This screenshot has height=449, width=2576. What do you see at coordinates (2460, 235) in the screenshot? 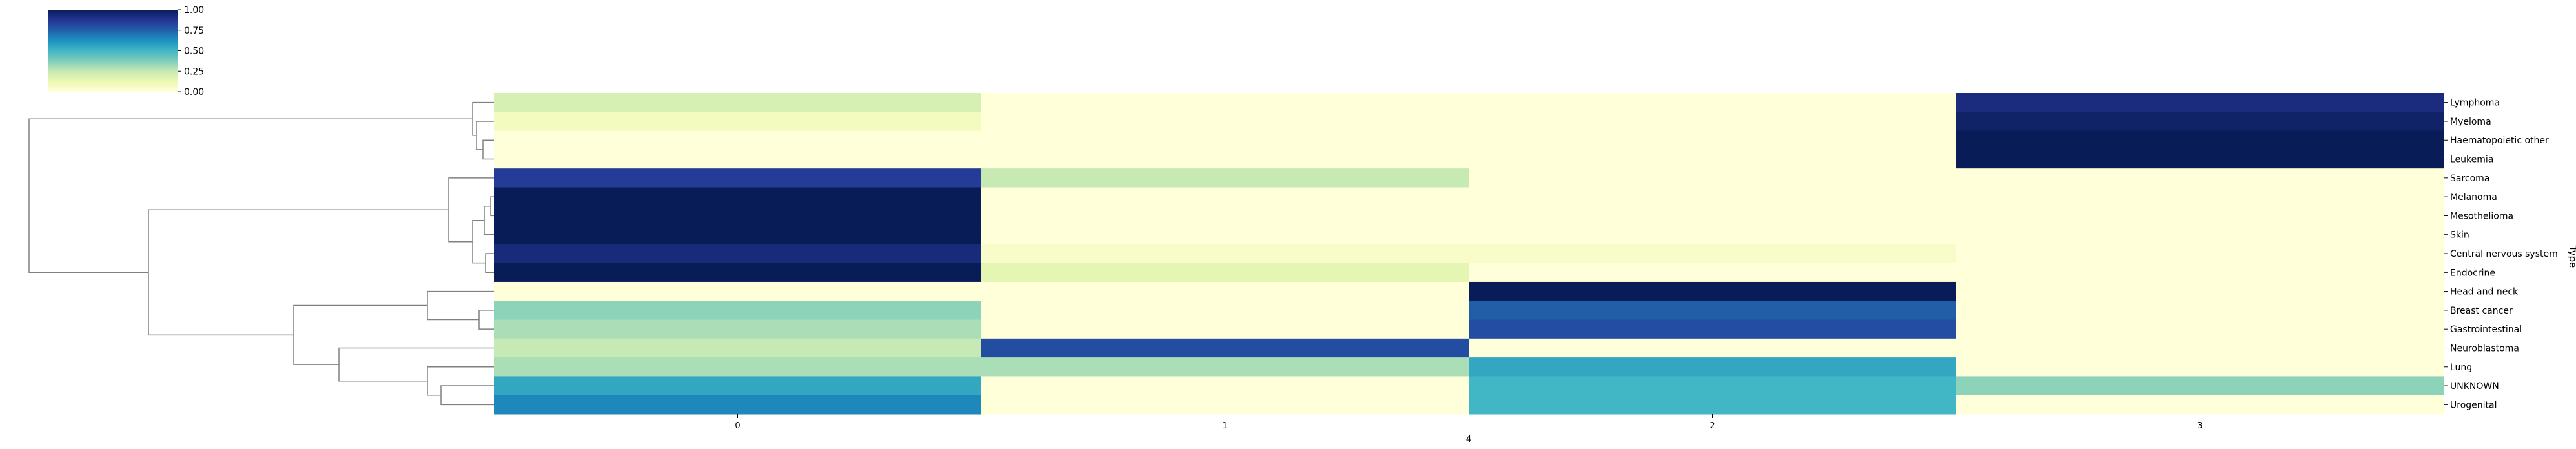
I see `y-tick-label: Skin` at bounding box center [2460, 235].